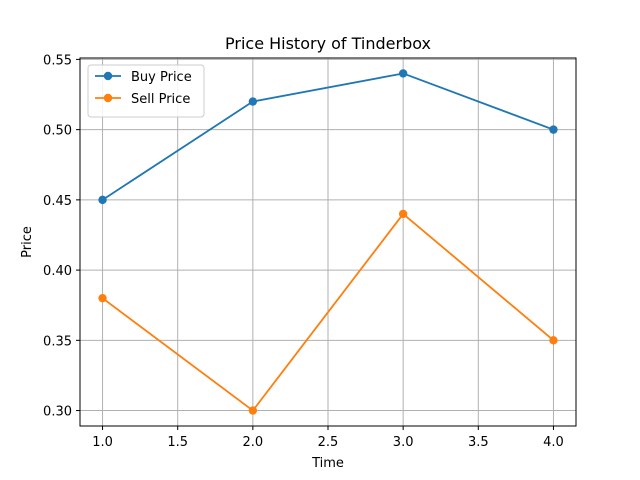 This screenshot has width=640, height=480. Describe the element at coordinates (27, 242) in the screenshot. I see `y-axis-label: Price` at that location.